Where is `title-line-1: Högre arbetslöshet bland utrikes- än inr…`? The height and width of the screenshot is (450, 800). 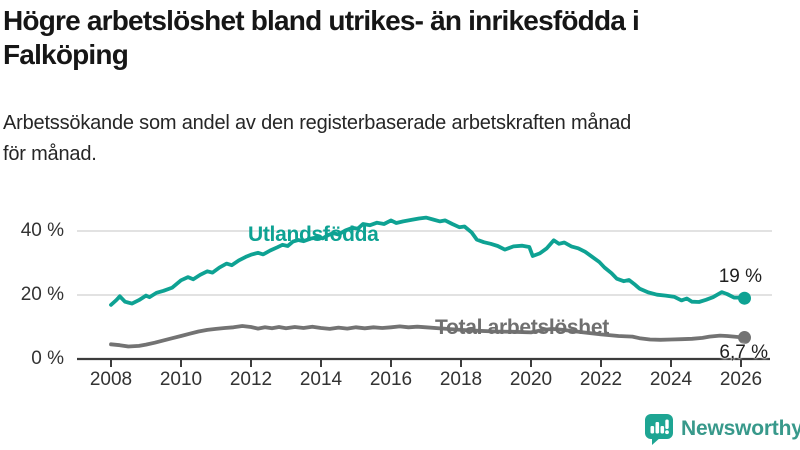
title-line-1: Högre arbetslöshet bland utrikes- än inr… is located at coordinates (321, 20).